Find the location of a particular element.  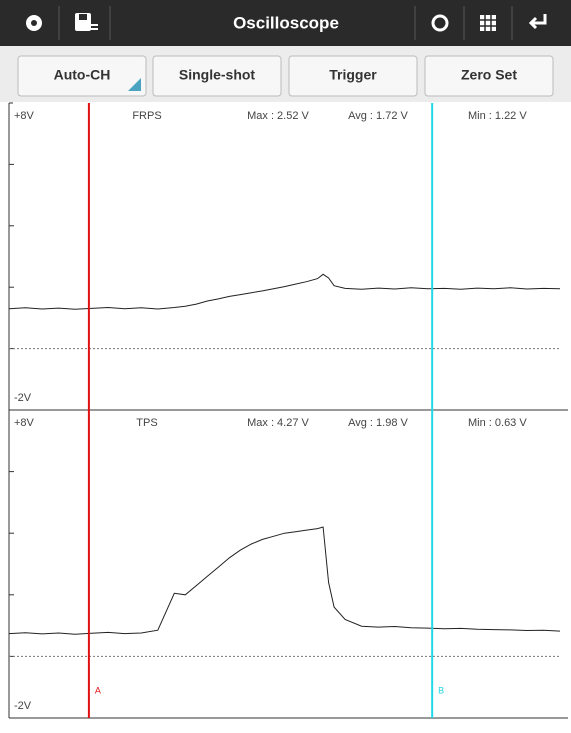

stat-label: Avg : 1.98 V is located at coordinates (378, 423).